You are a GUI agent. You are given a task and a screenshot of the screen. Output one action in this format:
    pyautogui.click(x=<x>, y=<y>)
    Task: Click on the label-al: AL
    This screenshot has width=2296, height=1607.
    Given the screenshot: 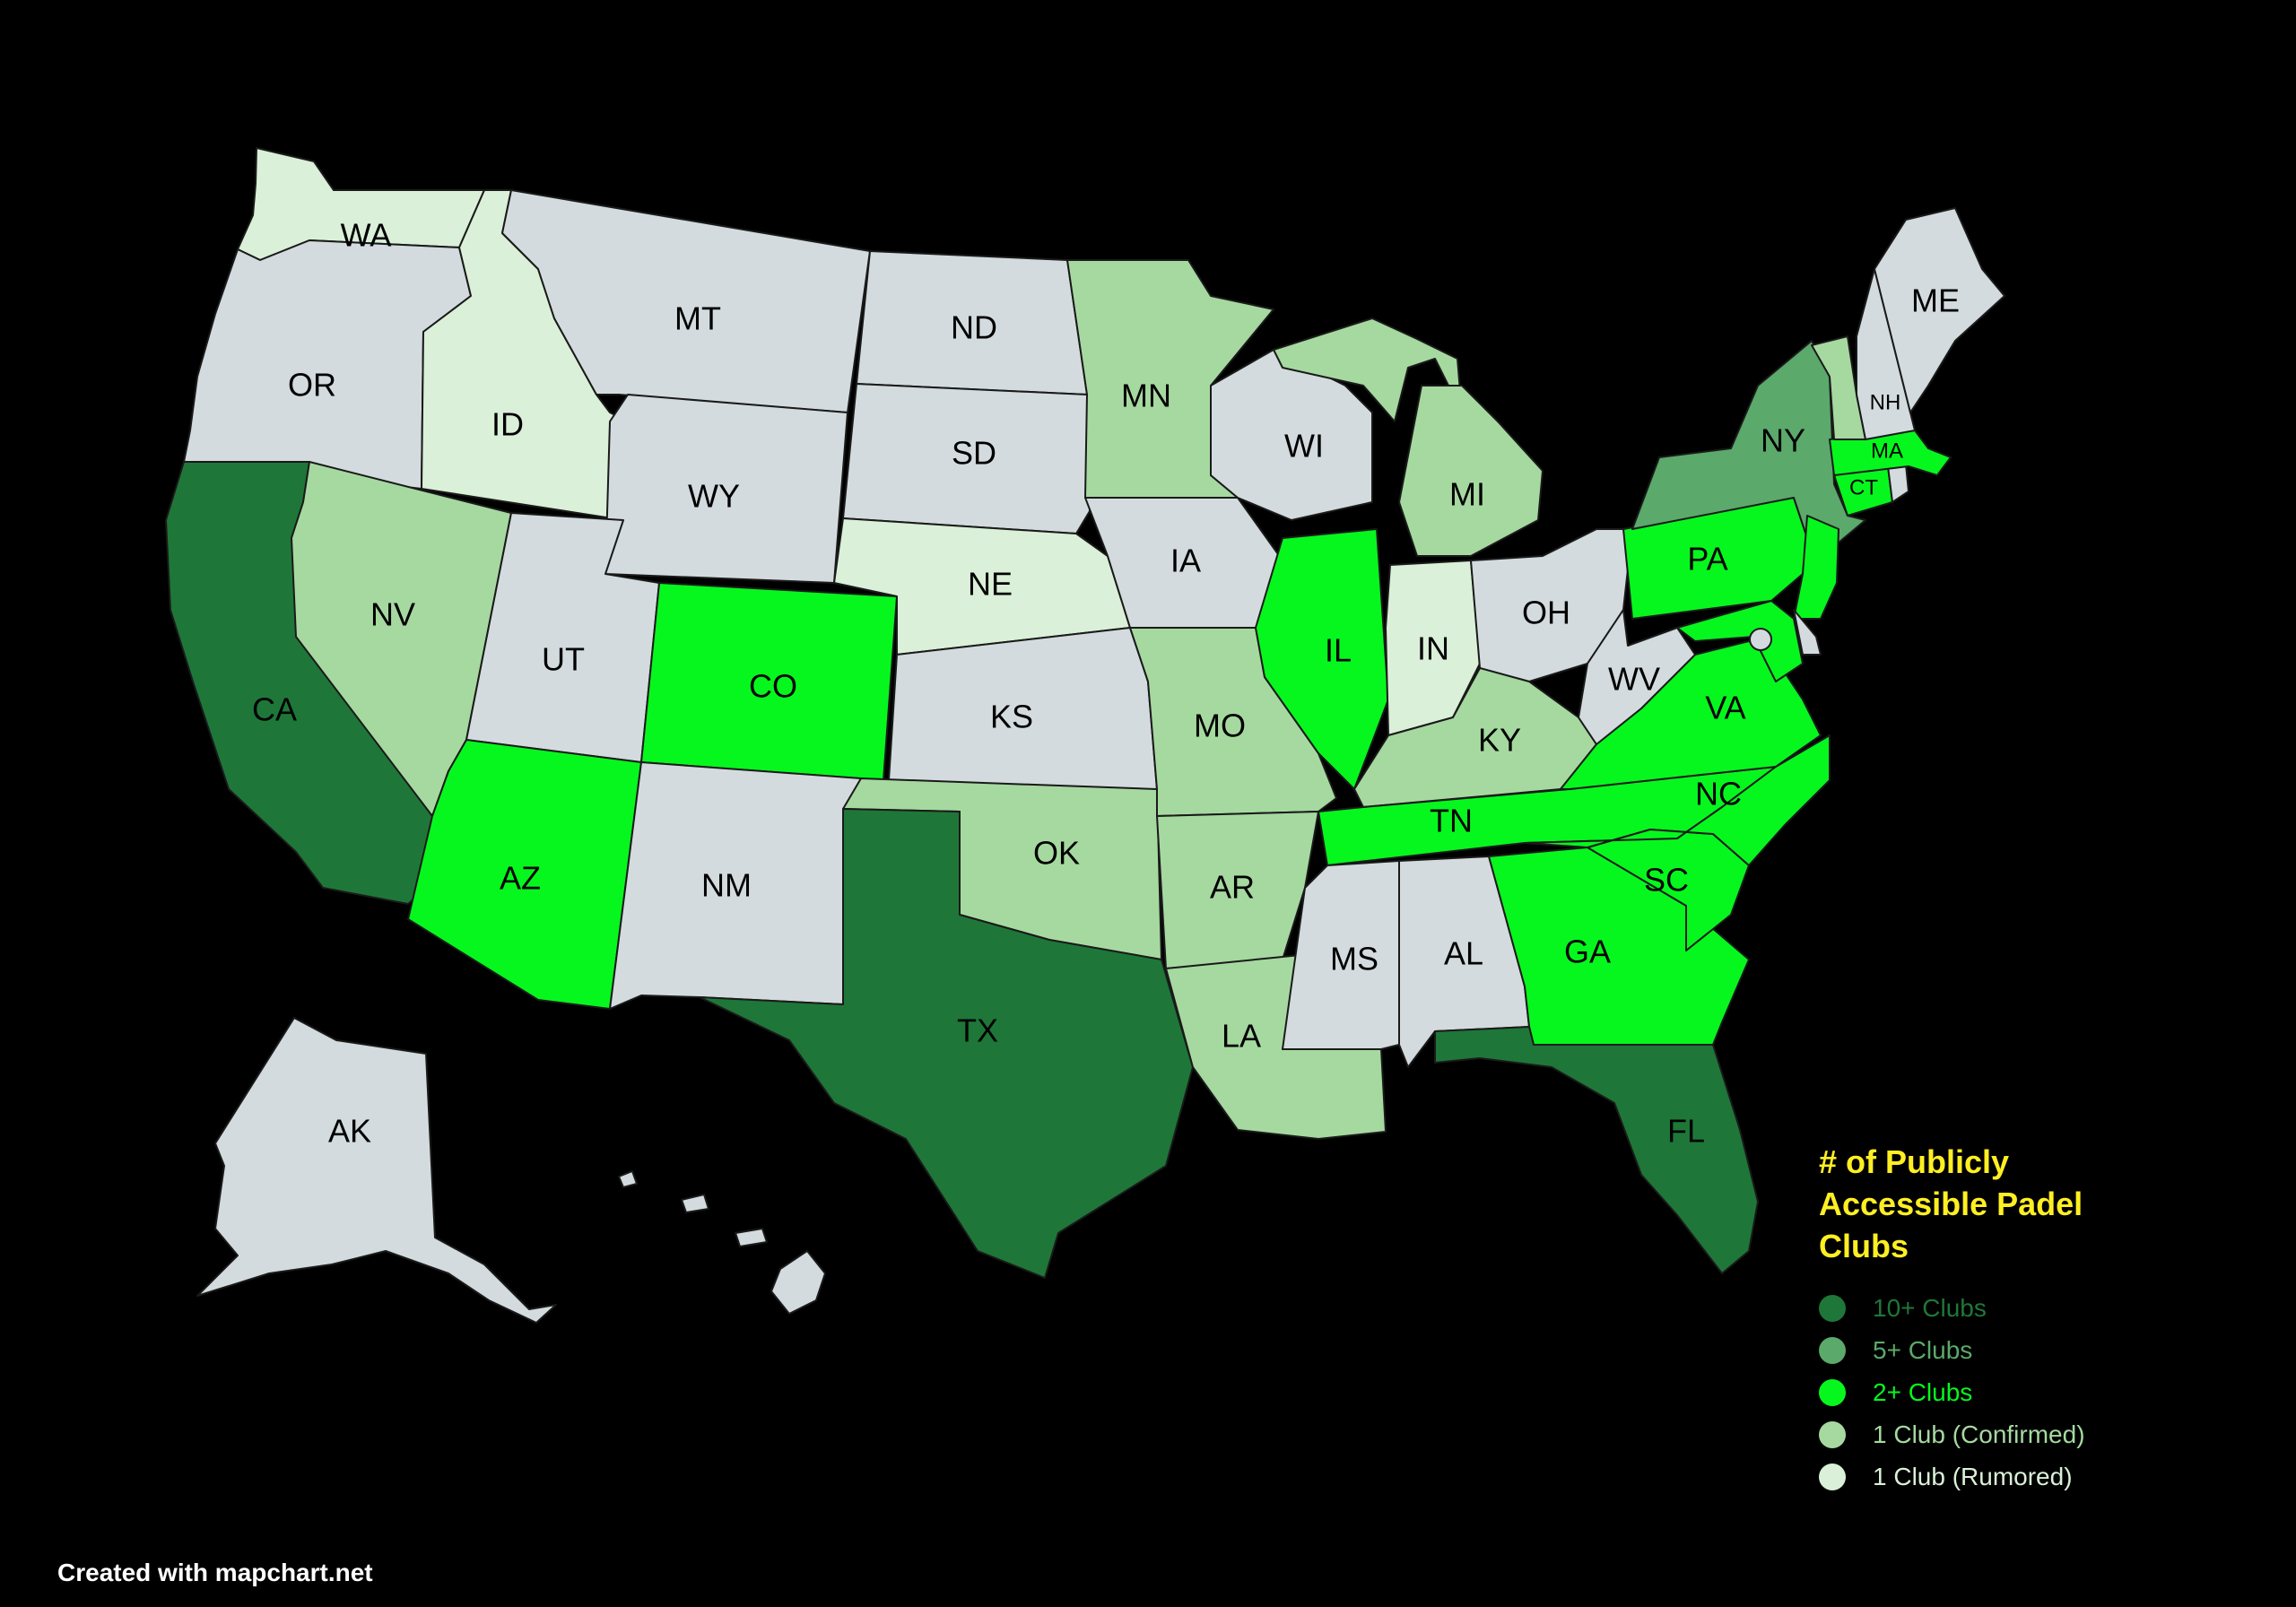 What is the action you would take?
    pyautogui.click(x=1463, y=954)
    